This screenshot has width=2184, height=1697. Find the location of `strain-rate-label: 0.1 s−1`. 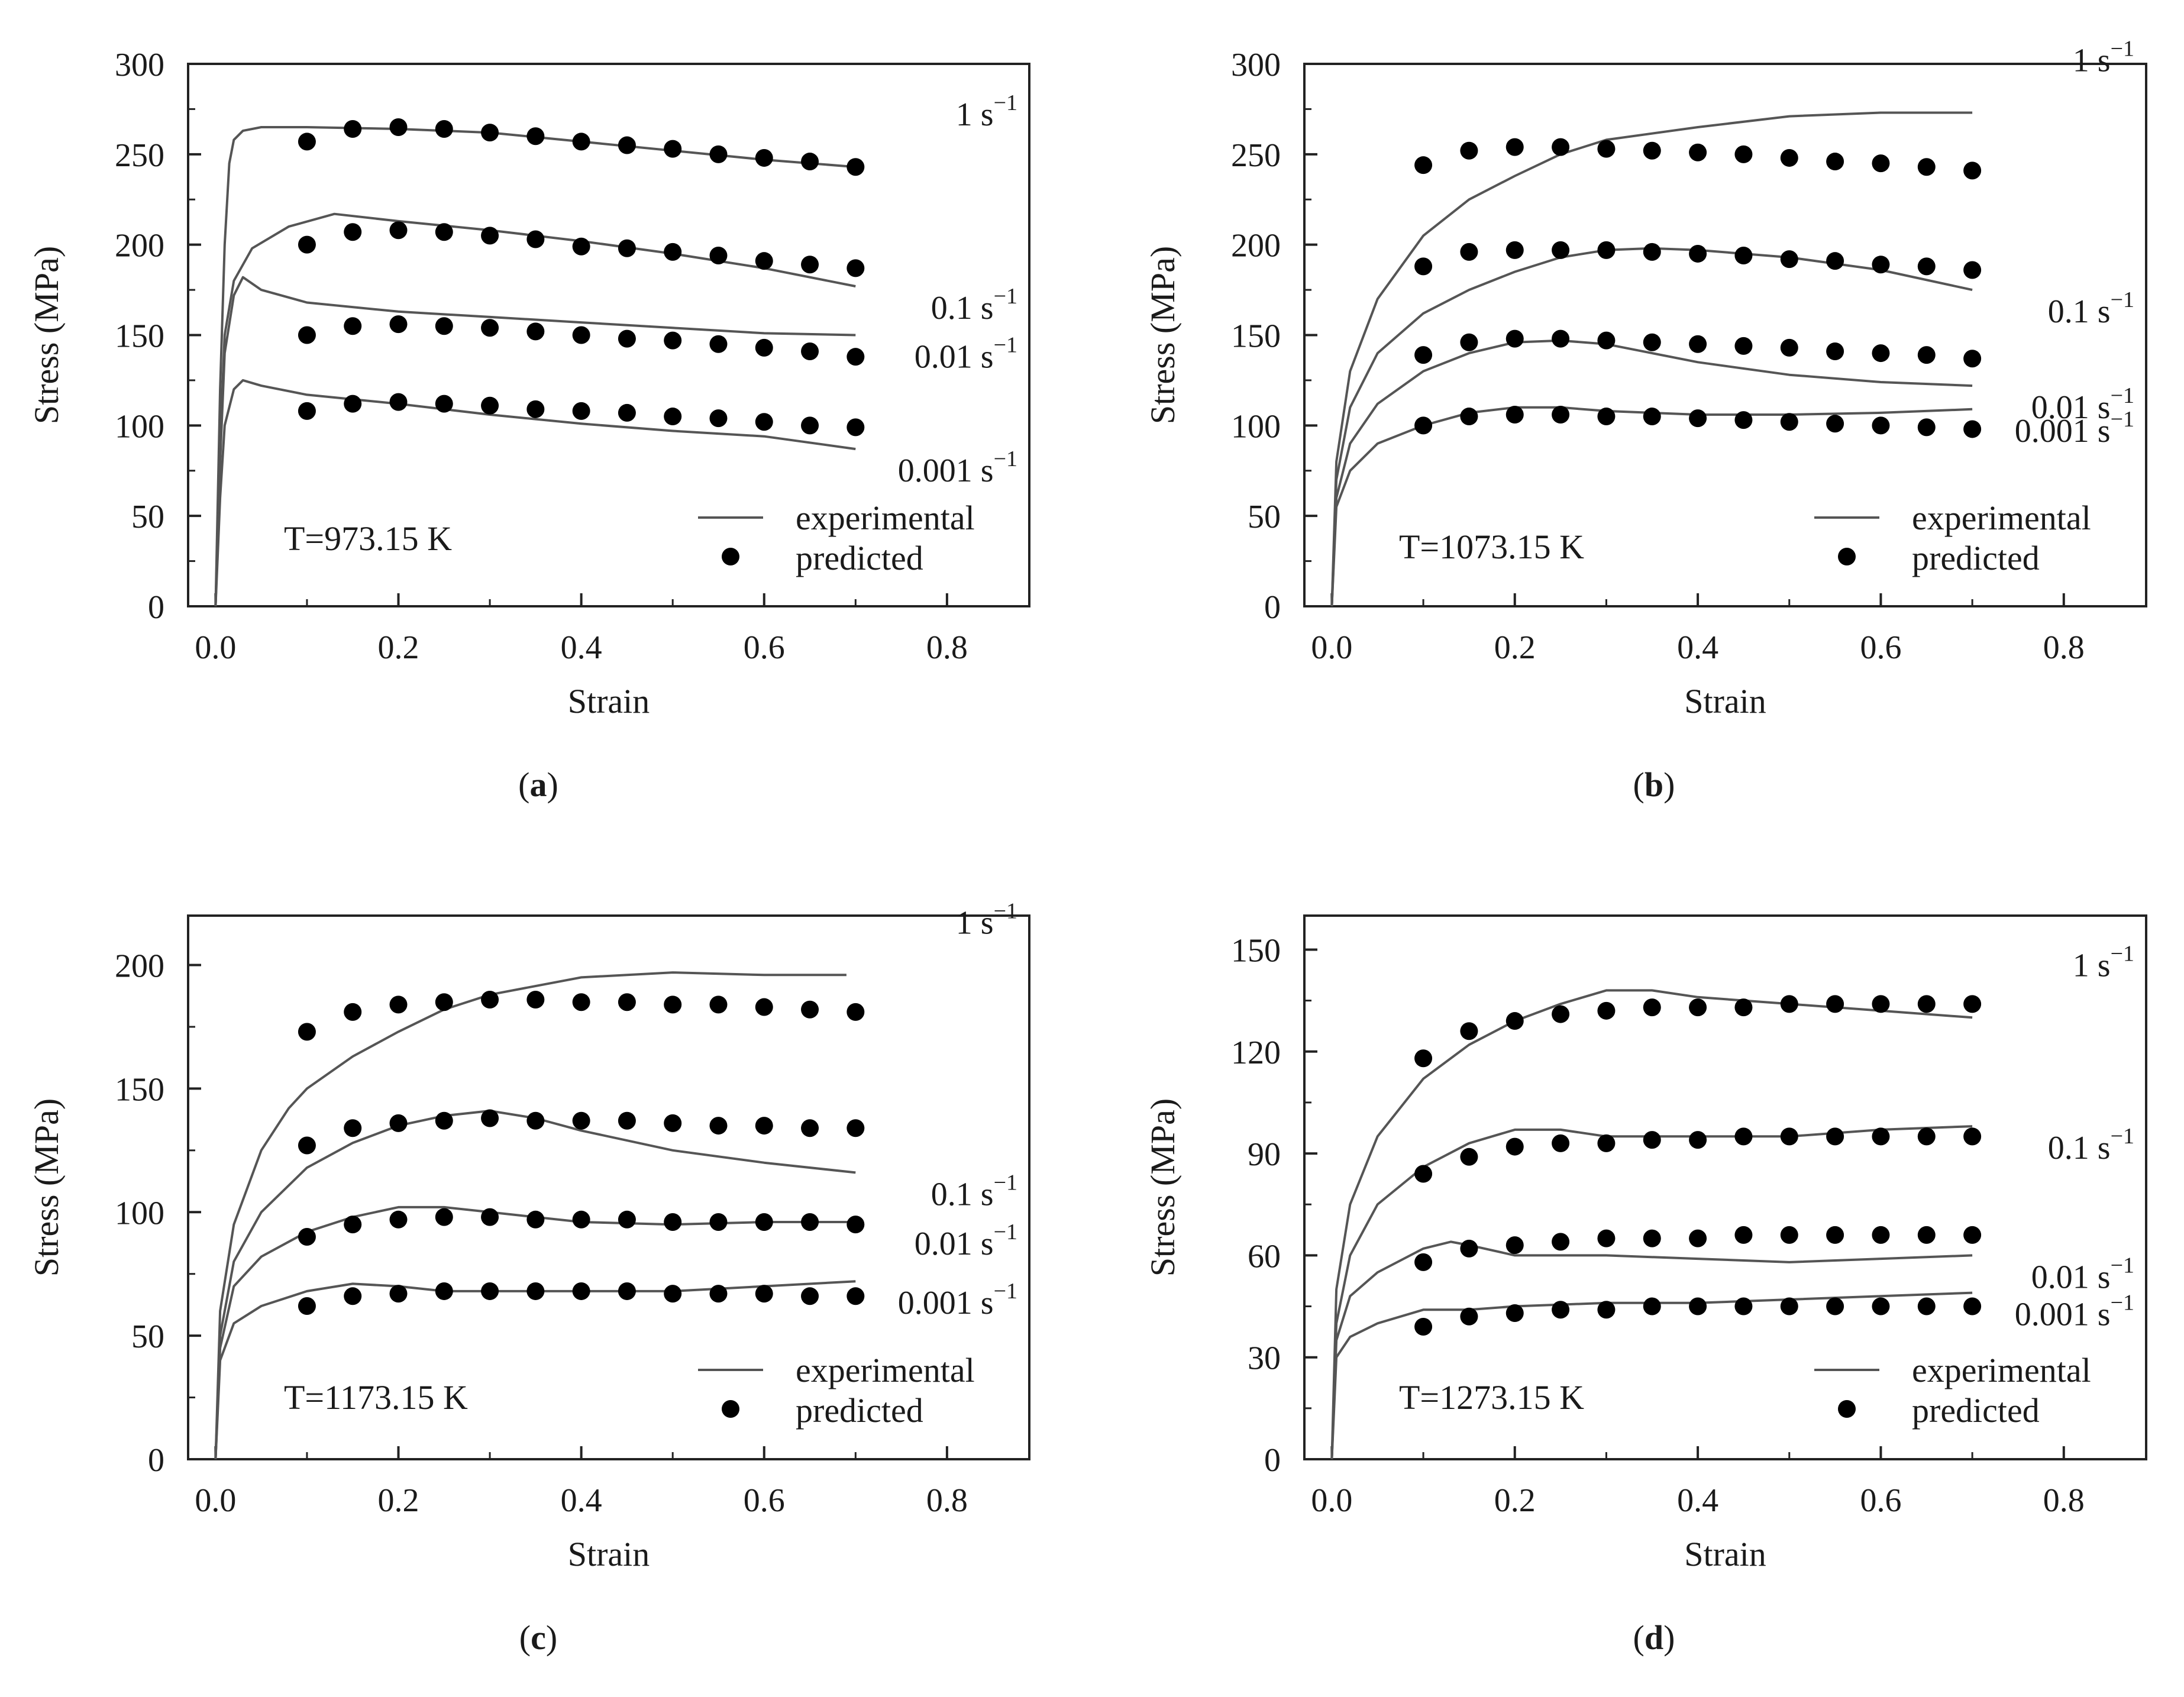

strain-rate-label: 0.1 s−1 is located at coordinates (974, 1191).